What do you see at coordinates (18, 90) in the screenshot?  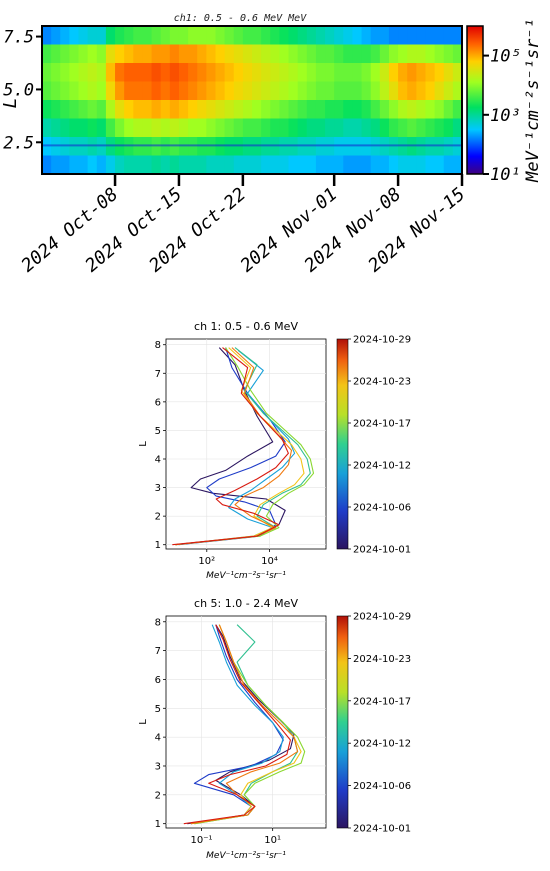 I see `heatmap-y-tick-label: 5.0` at bounding box center [18, 90].